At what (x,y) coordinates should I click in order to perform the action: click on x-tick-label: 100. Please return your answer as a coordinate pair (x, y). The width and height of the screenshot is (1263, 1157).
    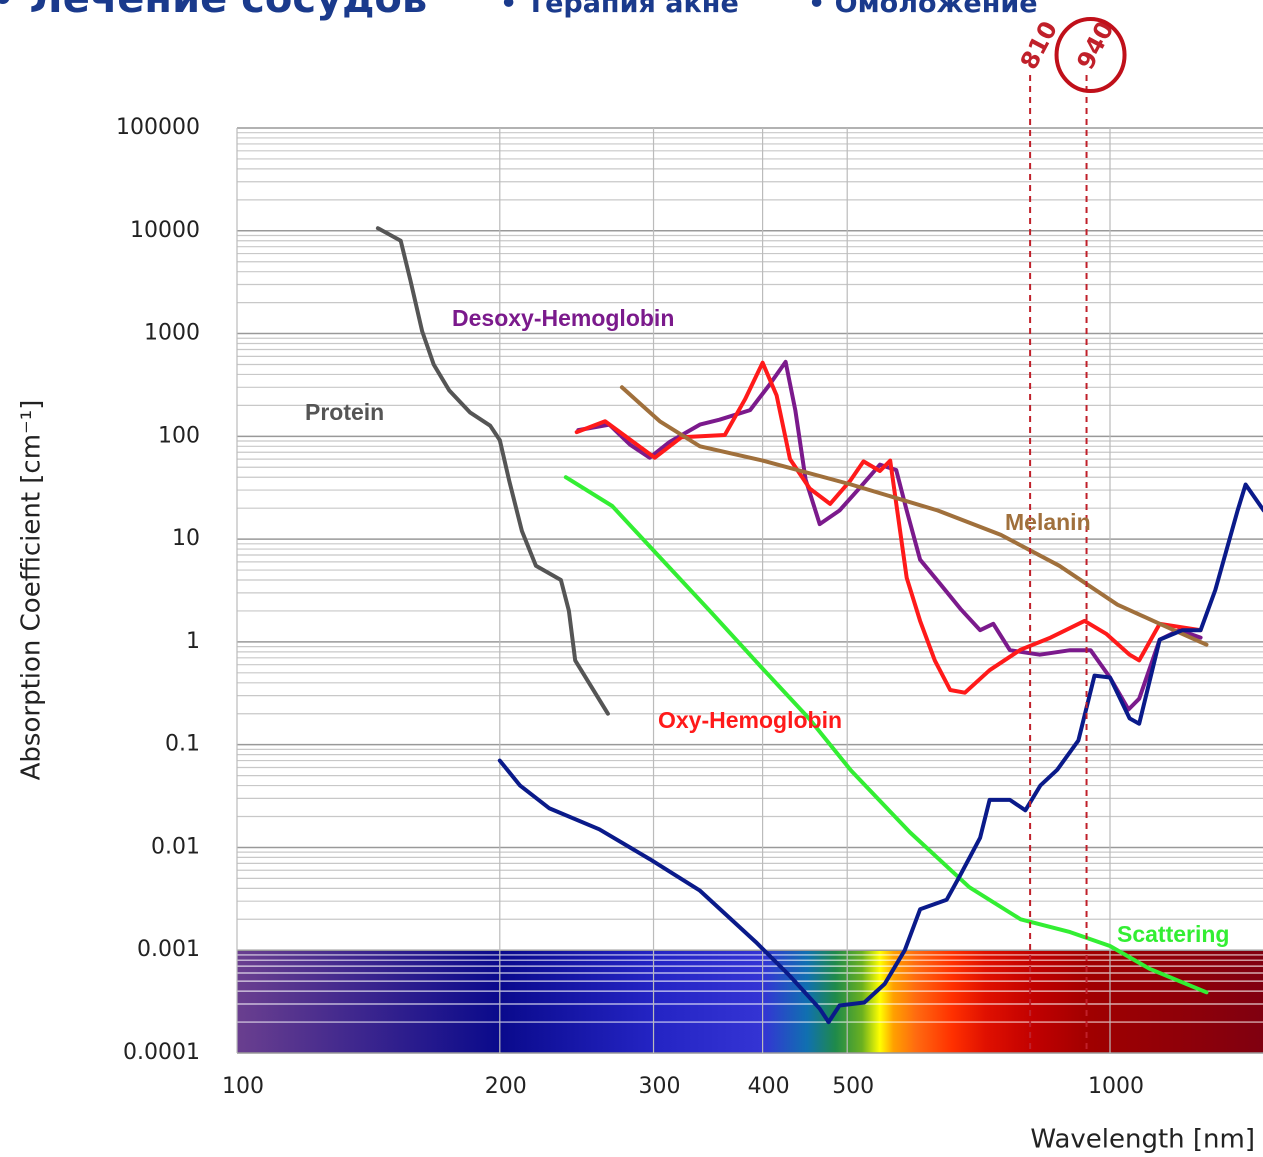
    Looking at the image, I should click on (243, 1086).